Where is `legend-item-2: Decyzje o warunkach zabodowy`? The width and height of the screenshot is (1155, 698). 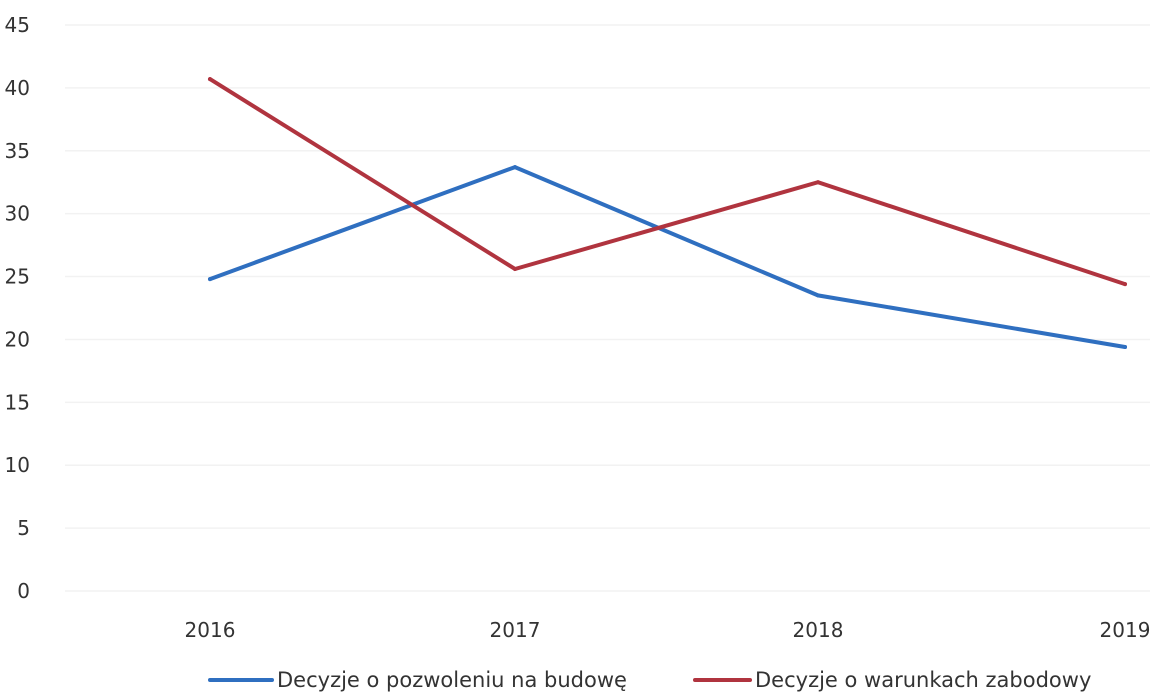 legend-item-2: Decyzje o warunkach zabodowy is located at coordinates (892, 680).